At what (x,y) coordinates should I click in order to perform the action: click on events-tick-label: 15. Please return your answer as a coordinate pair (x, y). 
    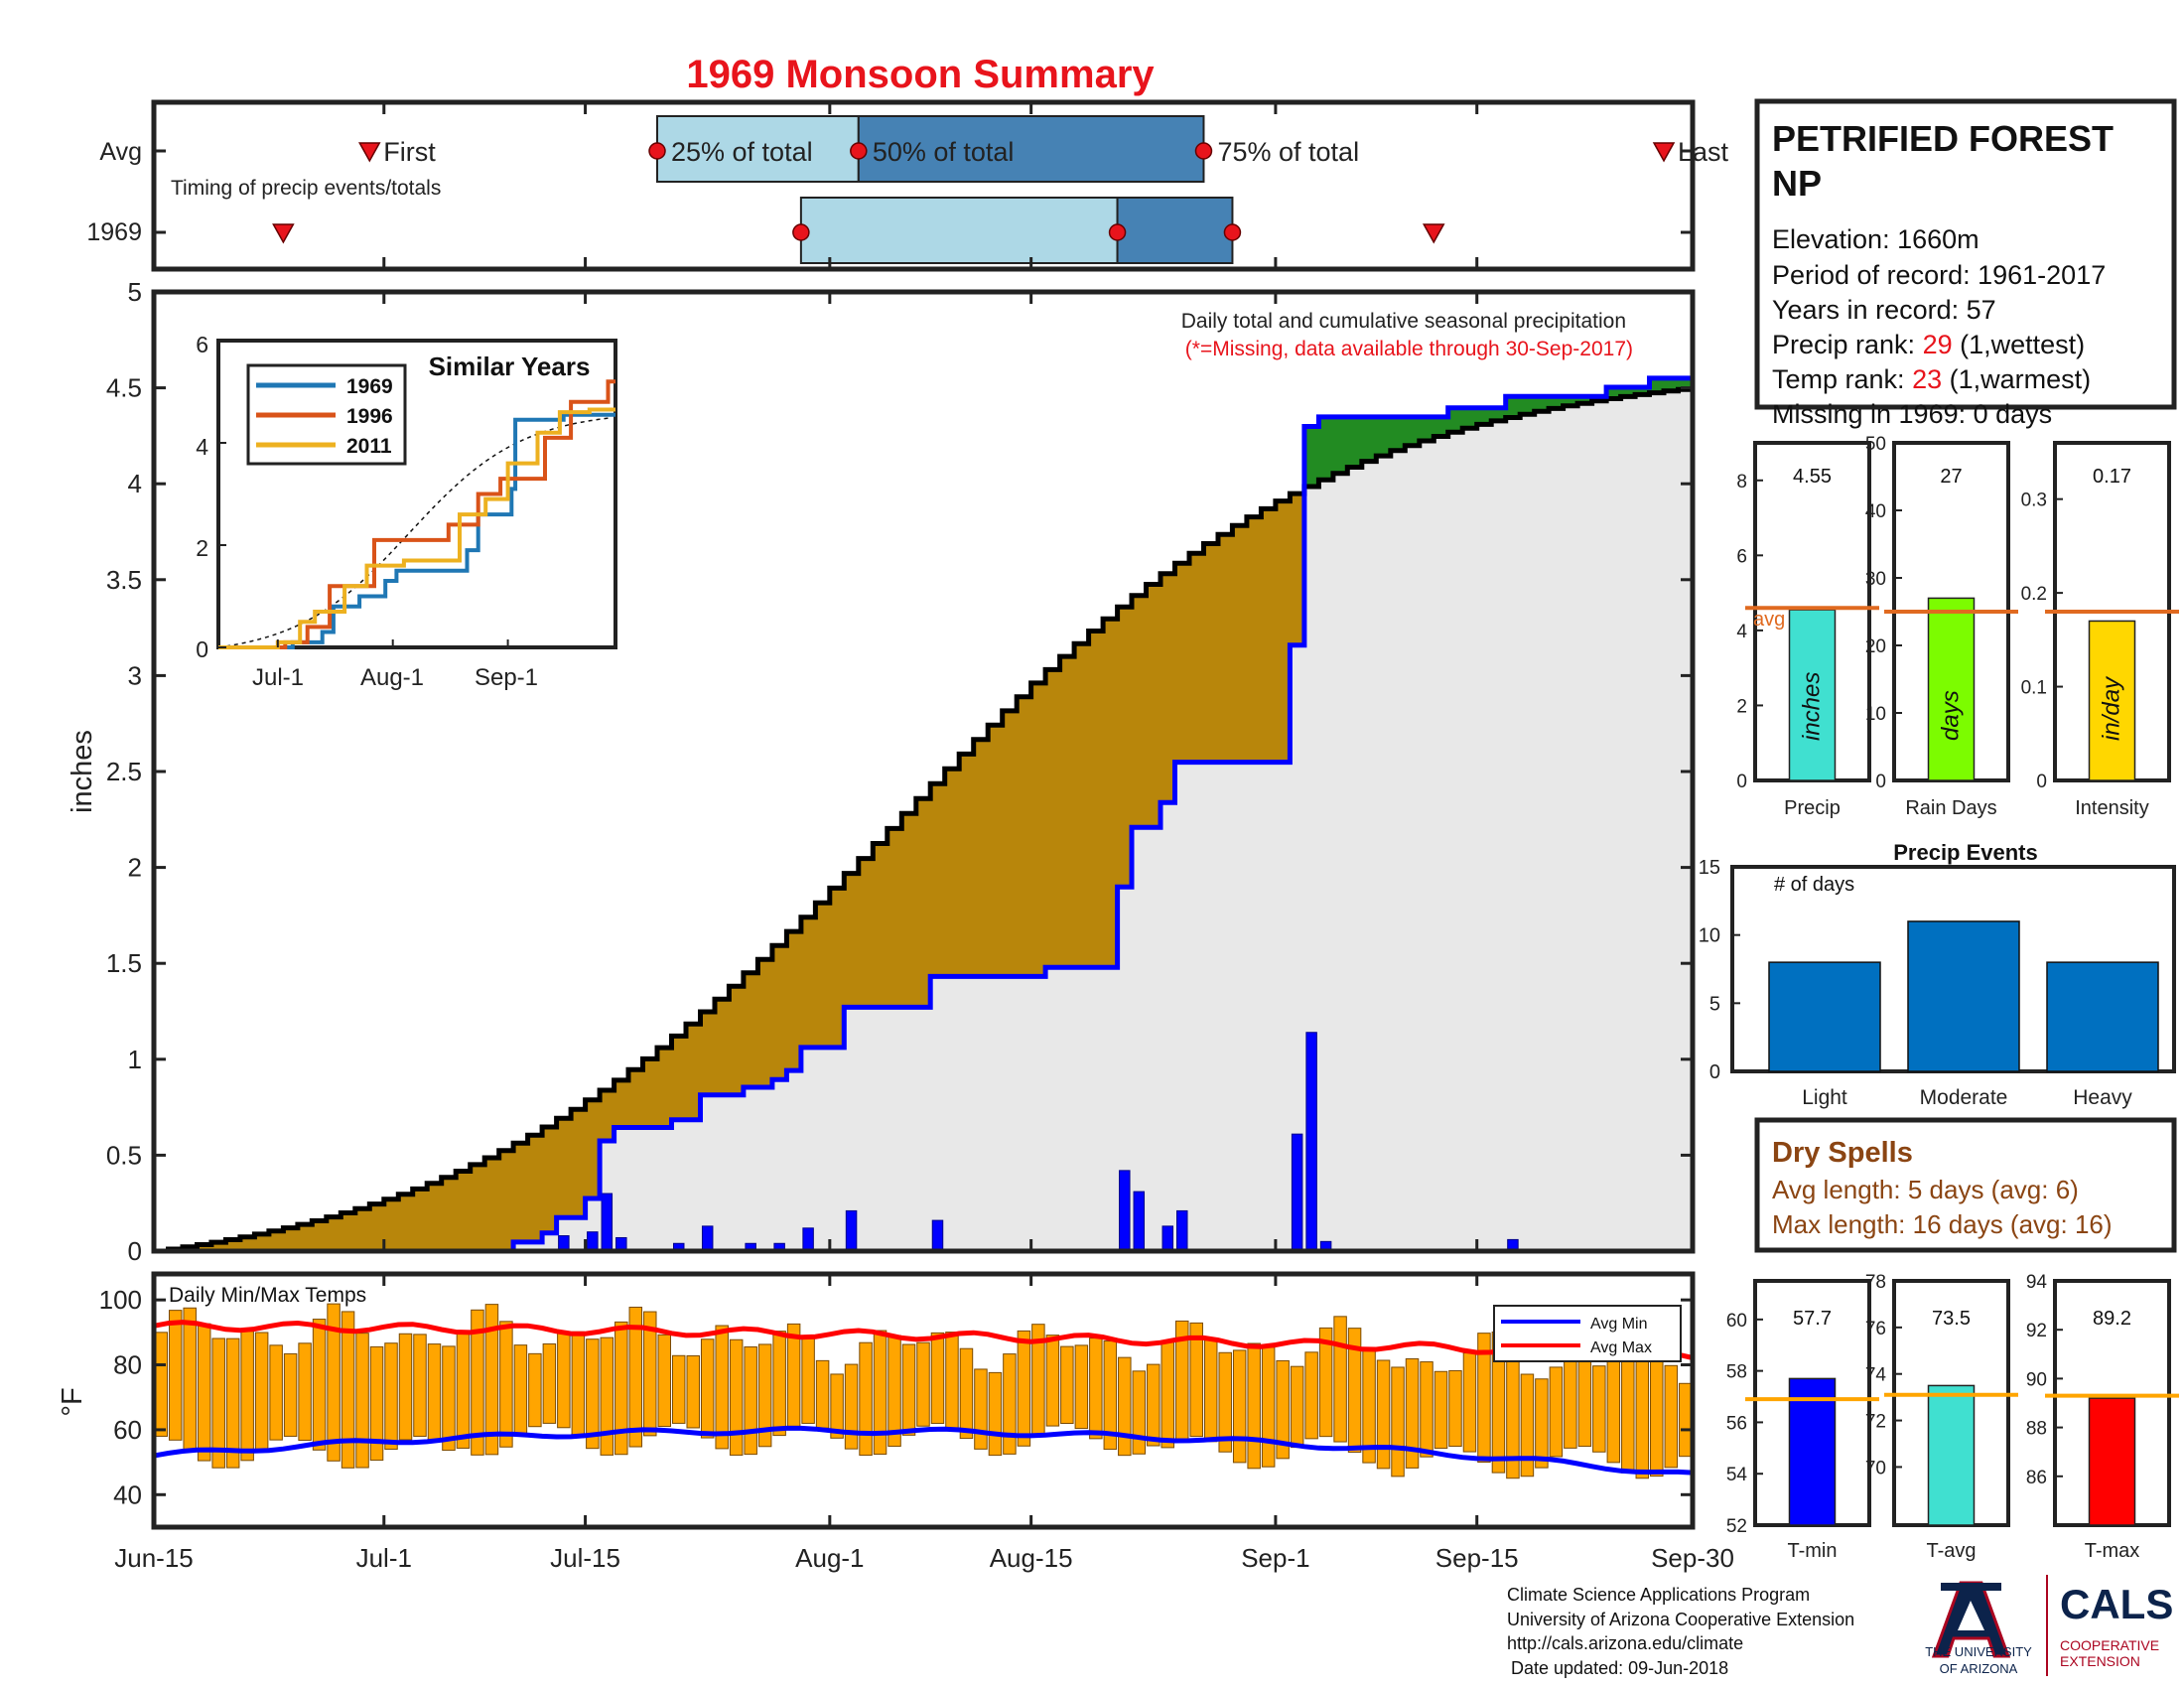
    Looking at the image, I should click on (1709, 868).